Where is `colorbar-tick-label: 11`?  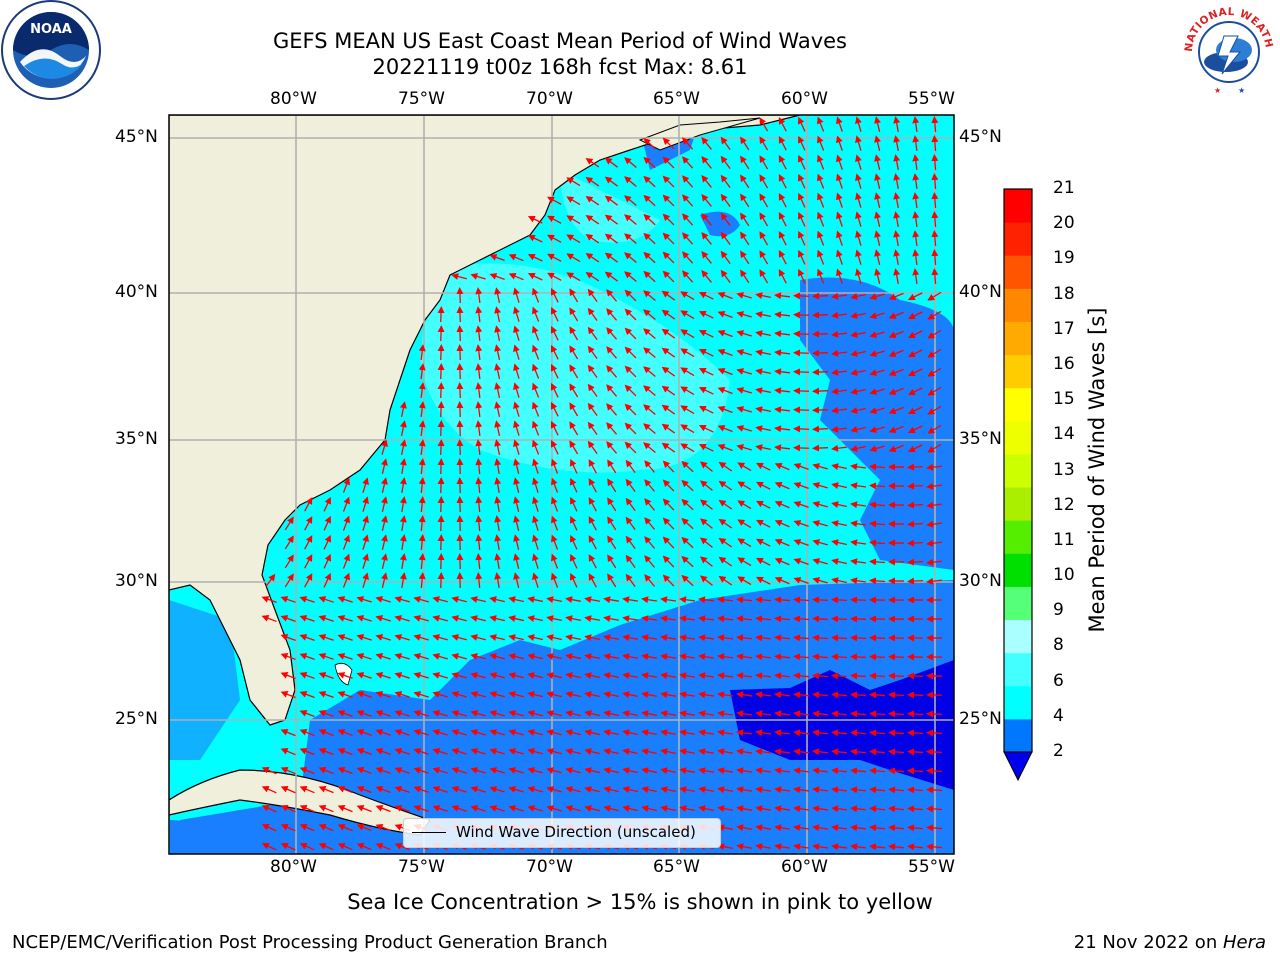
colorbar-tick-label: 11 is located at coordinates (1064, 539).